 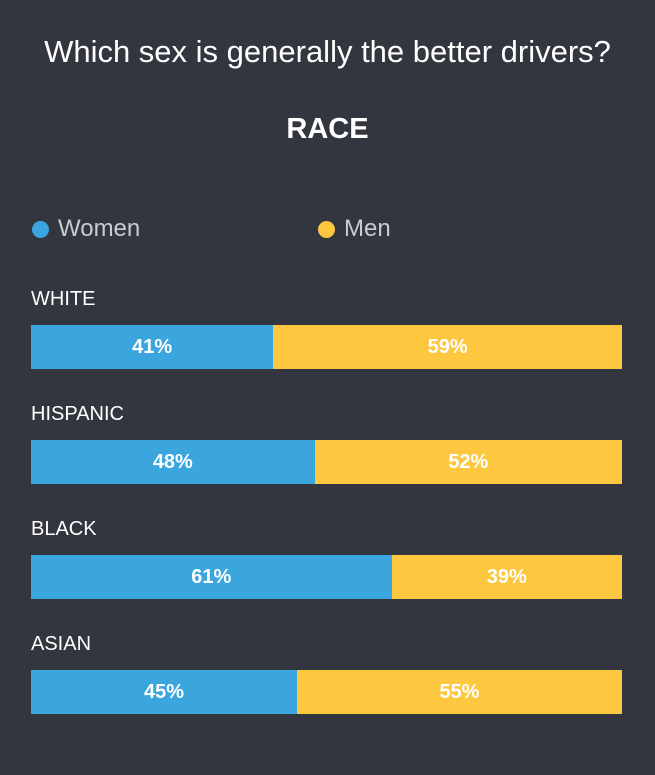 I want to click on legend-label-women: Women, so click(x=99, y=228).